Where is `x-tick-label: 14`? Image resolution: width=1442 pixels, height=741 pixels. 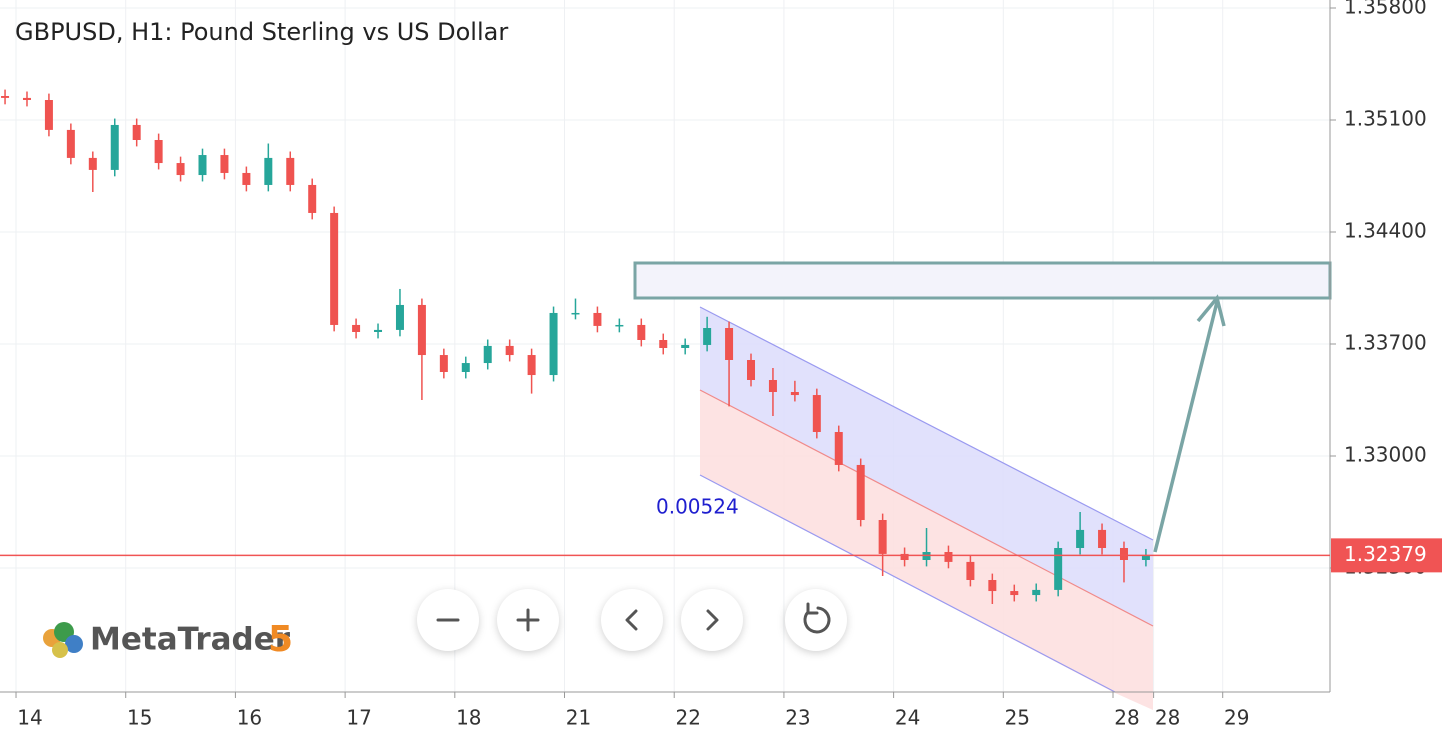 x-tick-label: 14 is located at coordinates (29, 718).